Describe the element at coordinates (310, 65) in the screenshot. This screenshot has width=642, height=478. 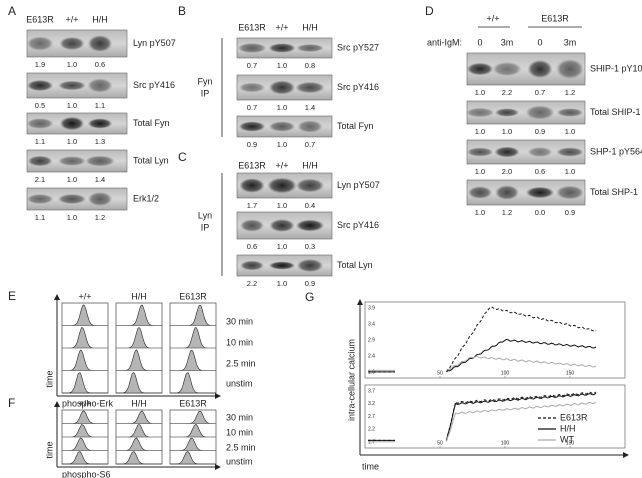
I see `quantification: 0.8` at that location.